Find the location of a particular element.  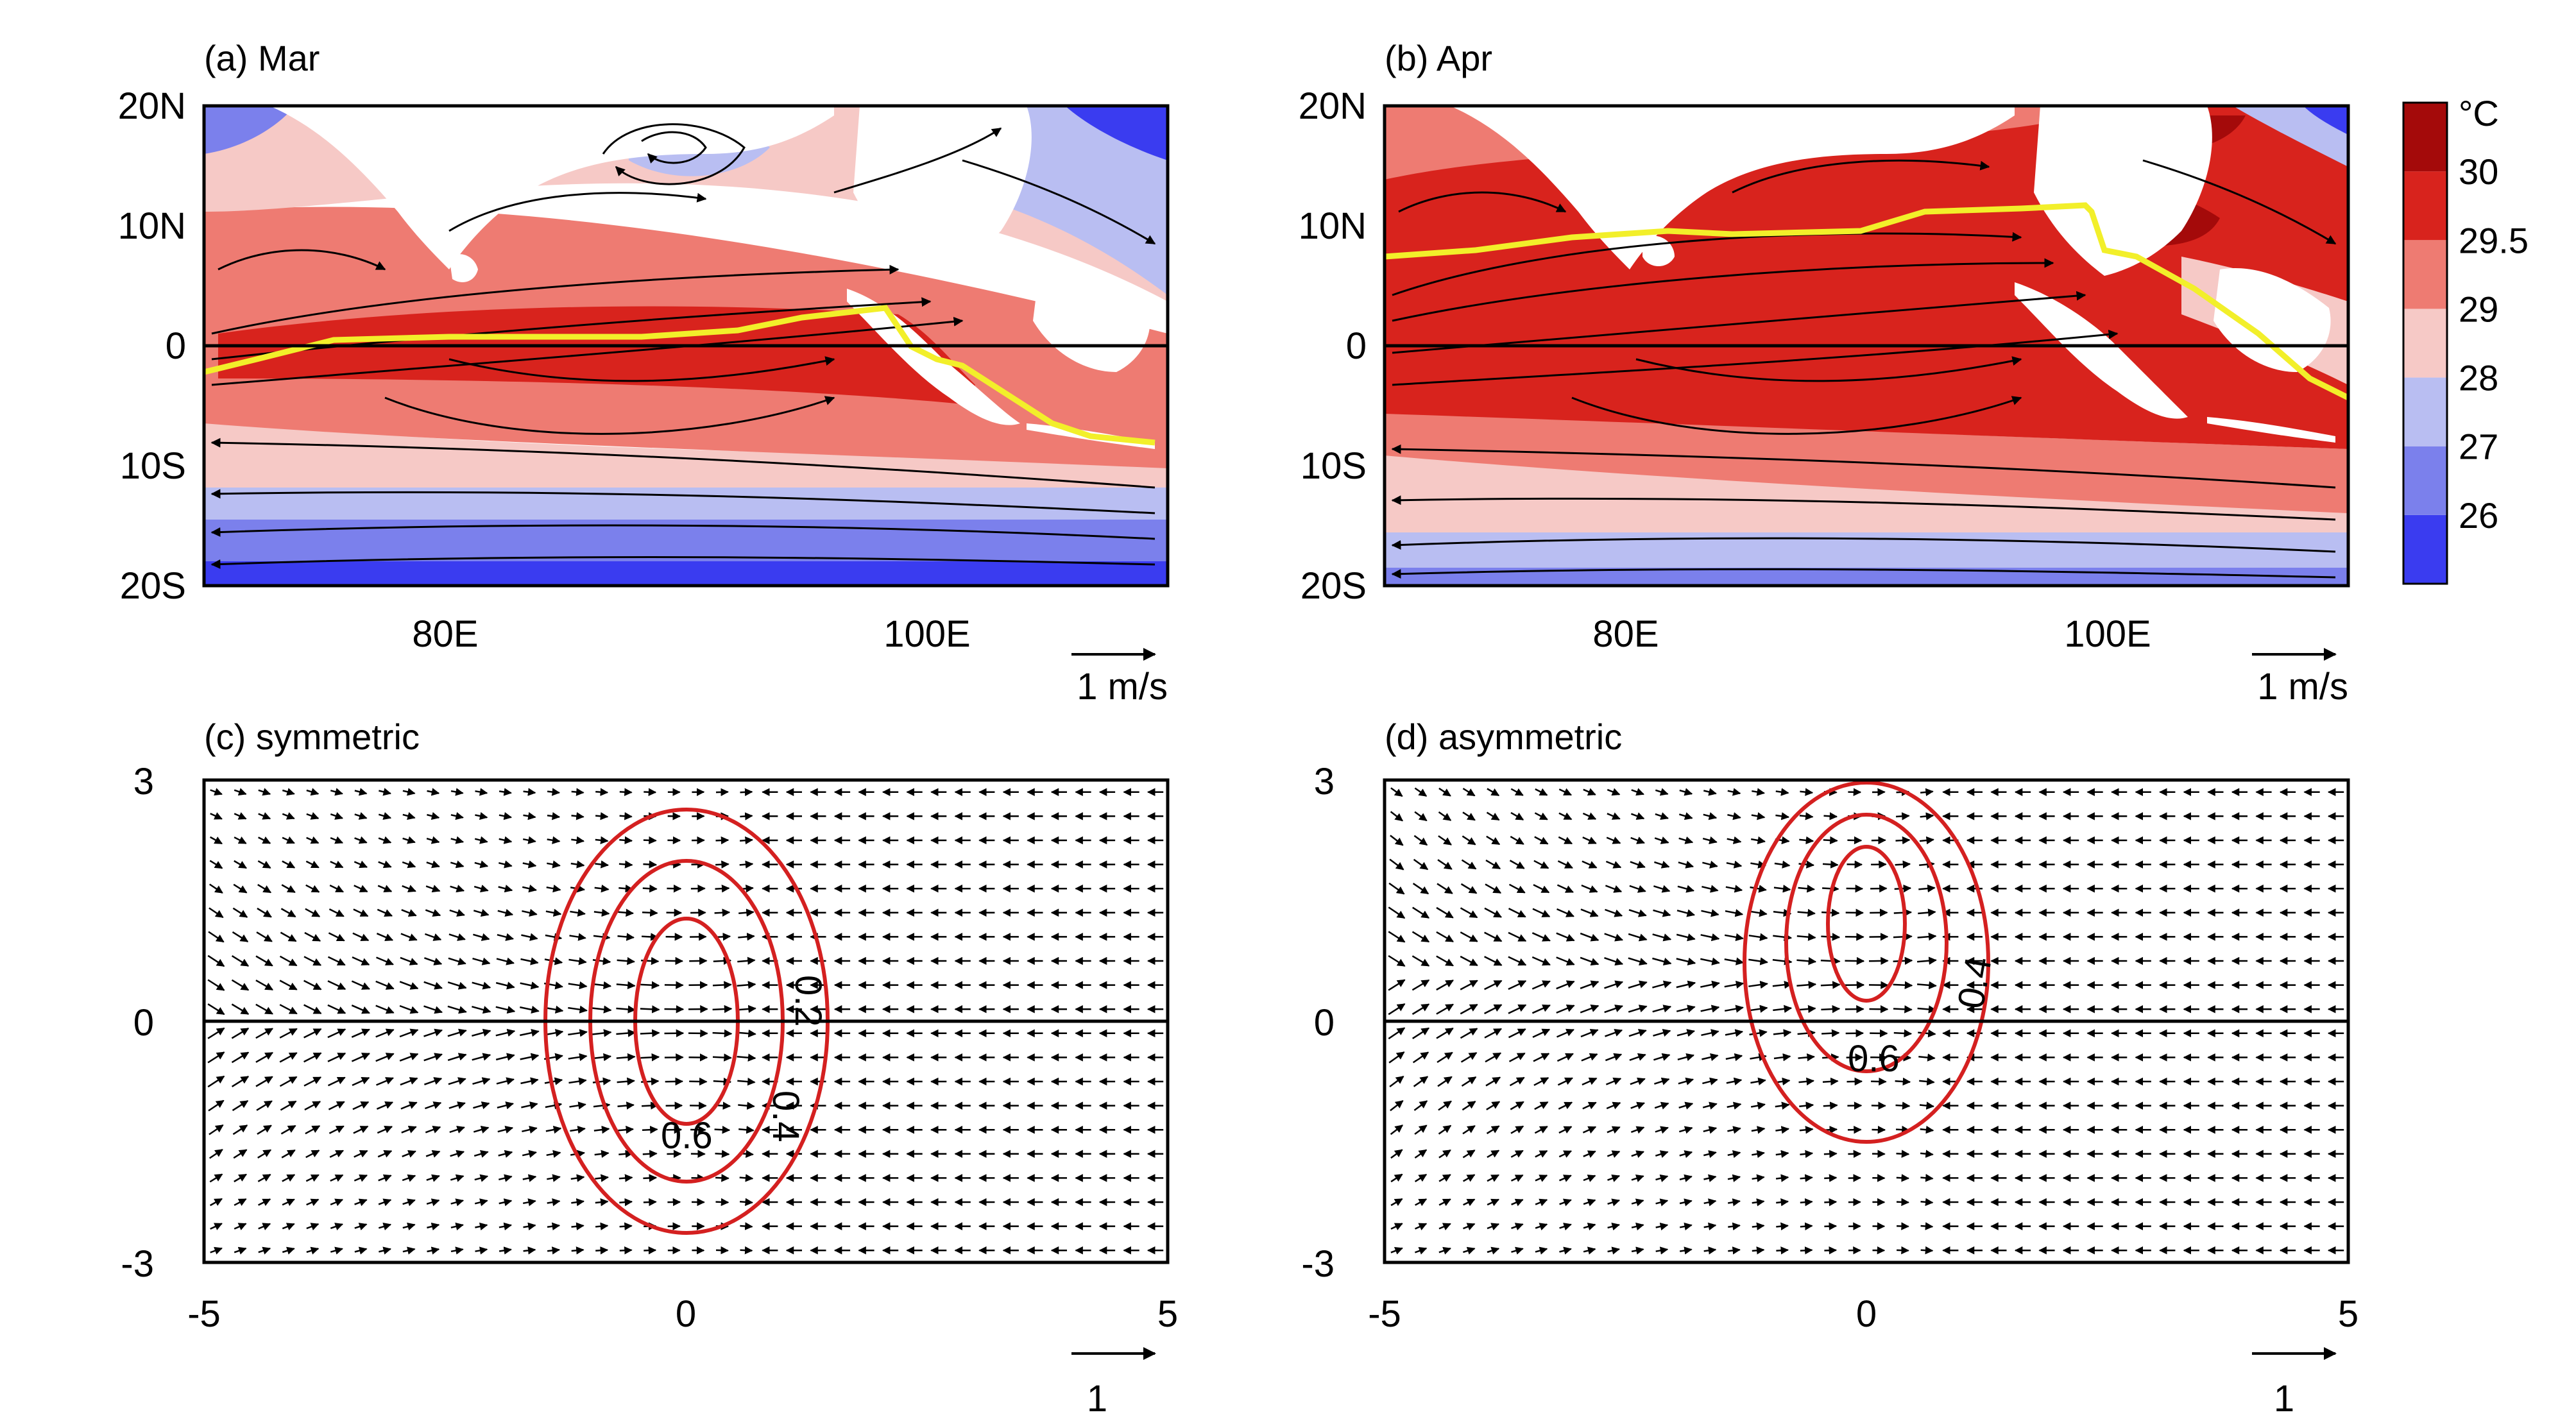

panel-a-frame is located at coordinates (686, 346).